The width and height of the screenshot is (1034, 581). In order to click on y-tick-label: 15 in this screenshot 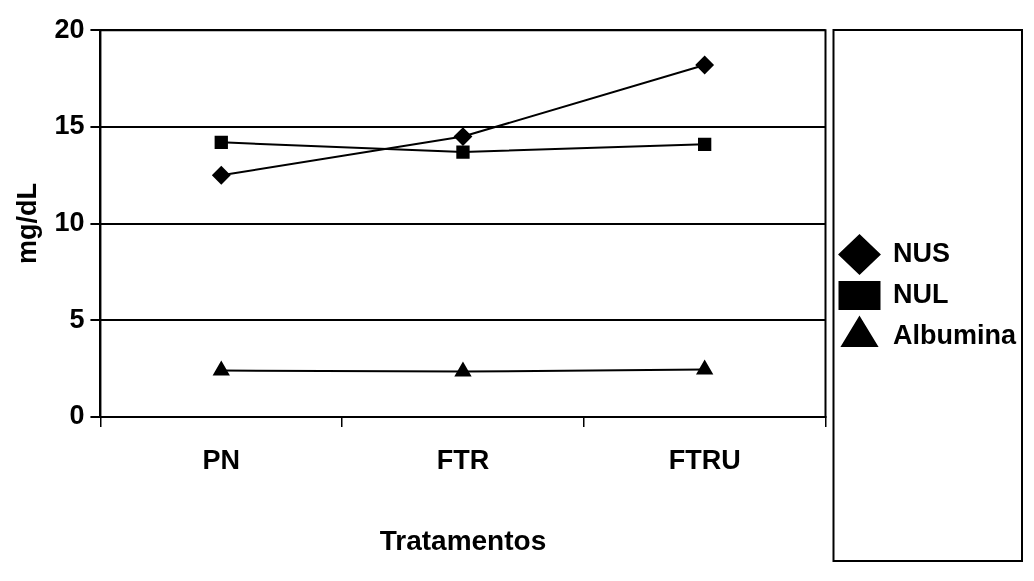, I will do `click(69, 125)`.